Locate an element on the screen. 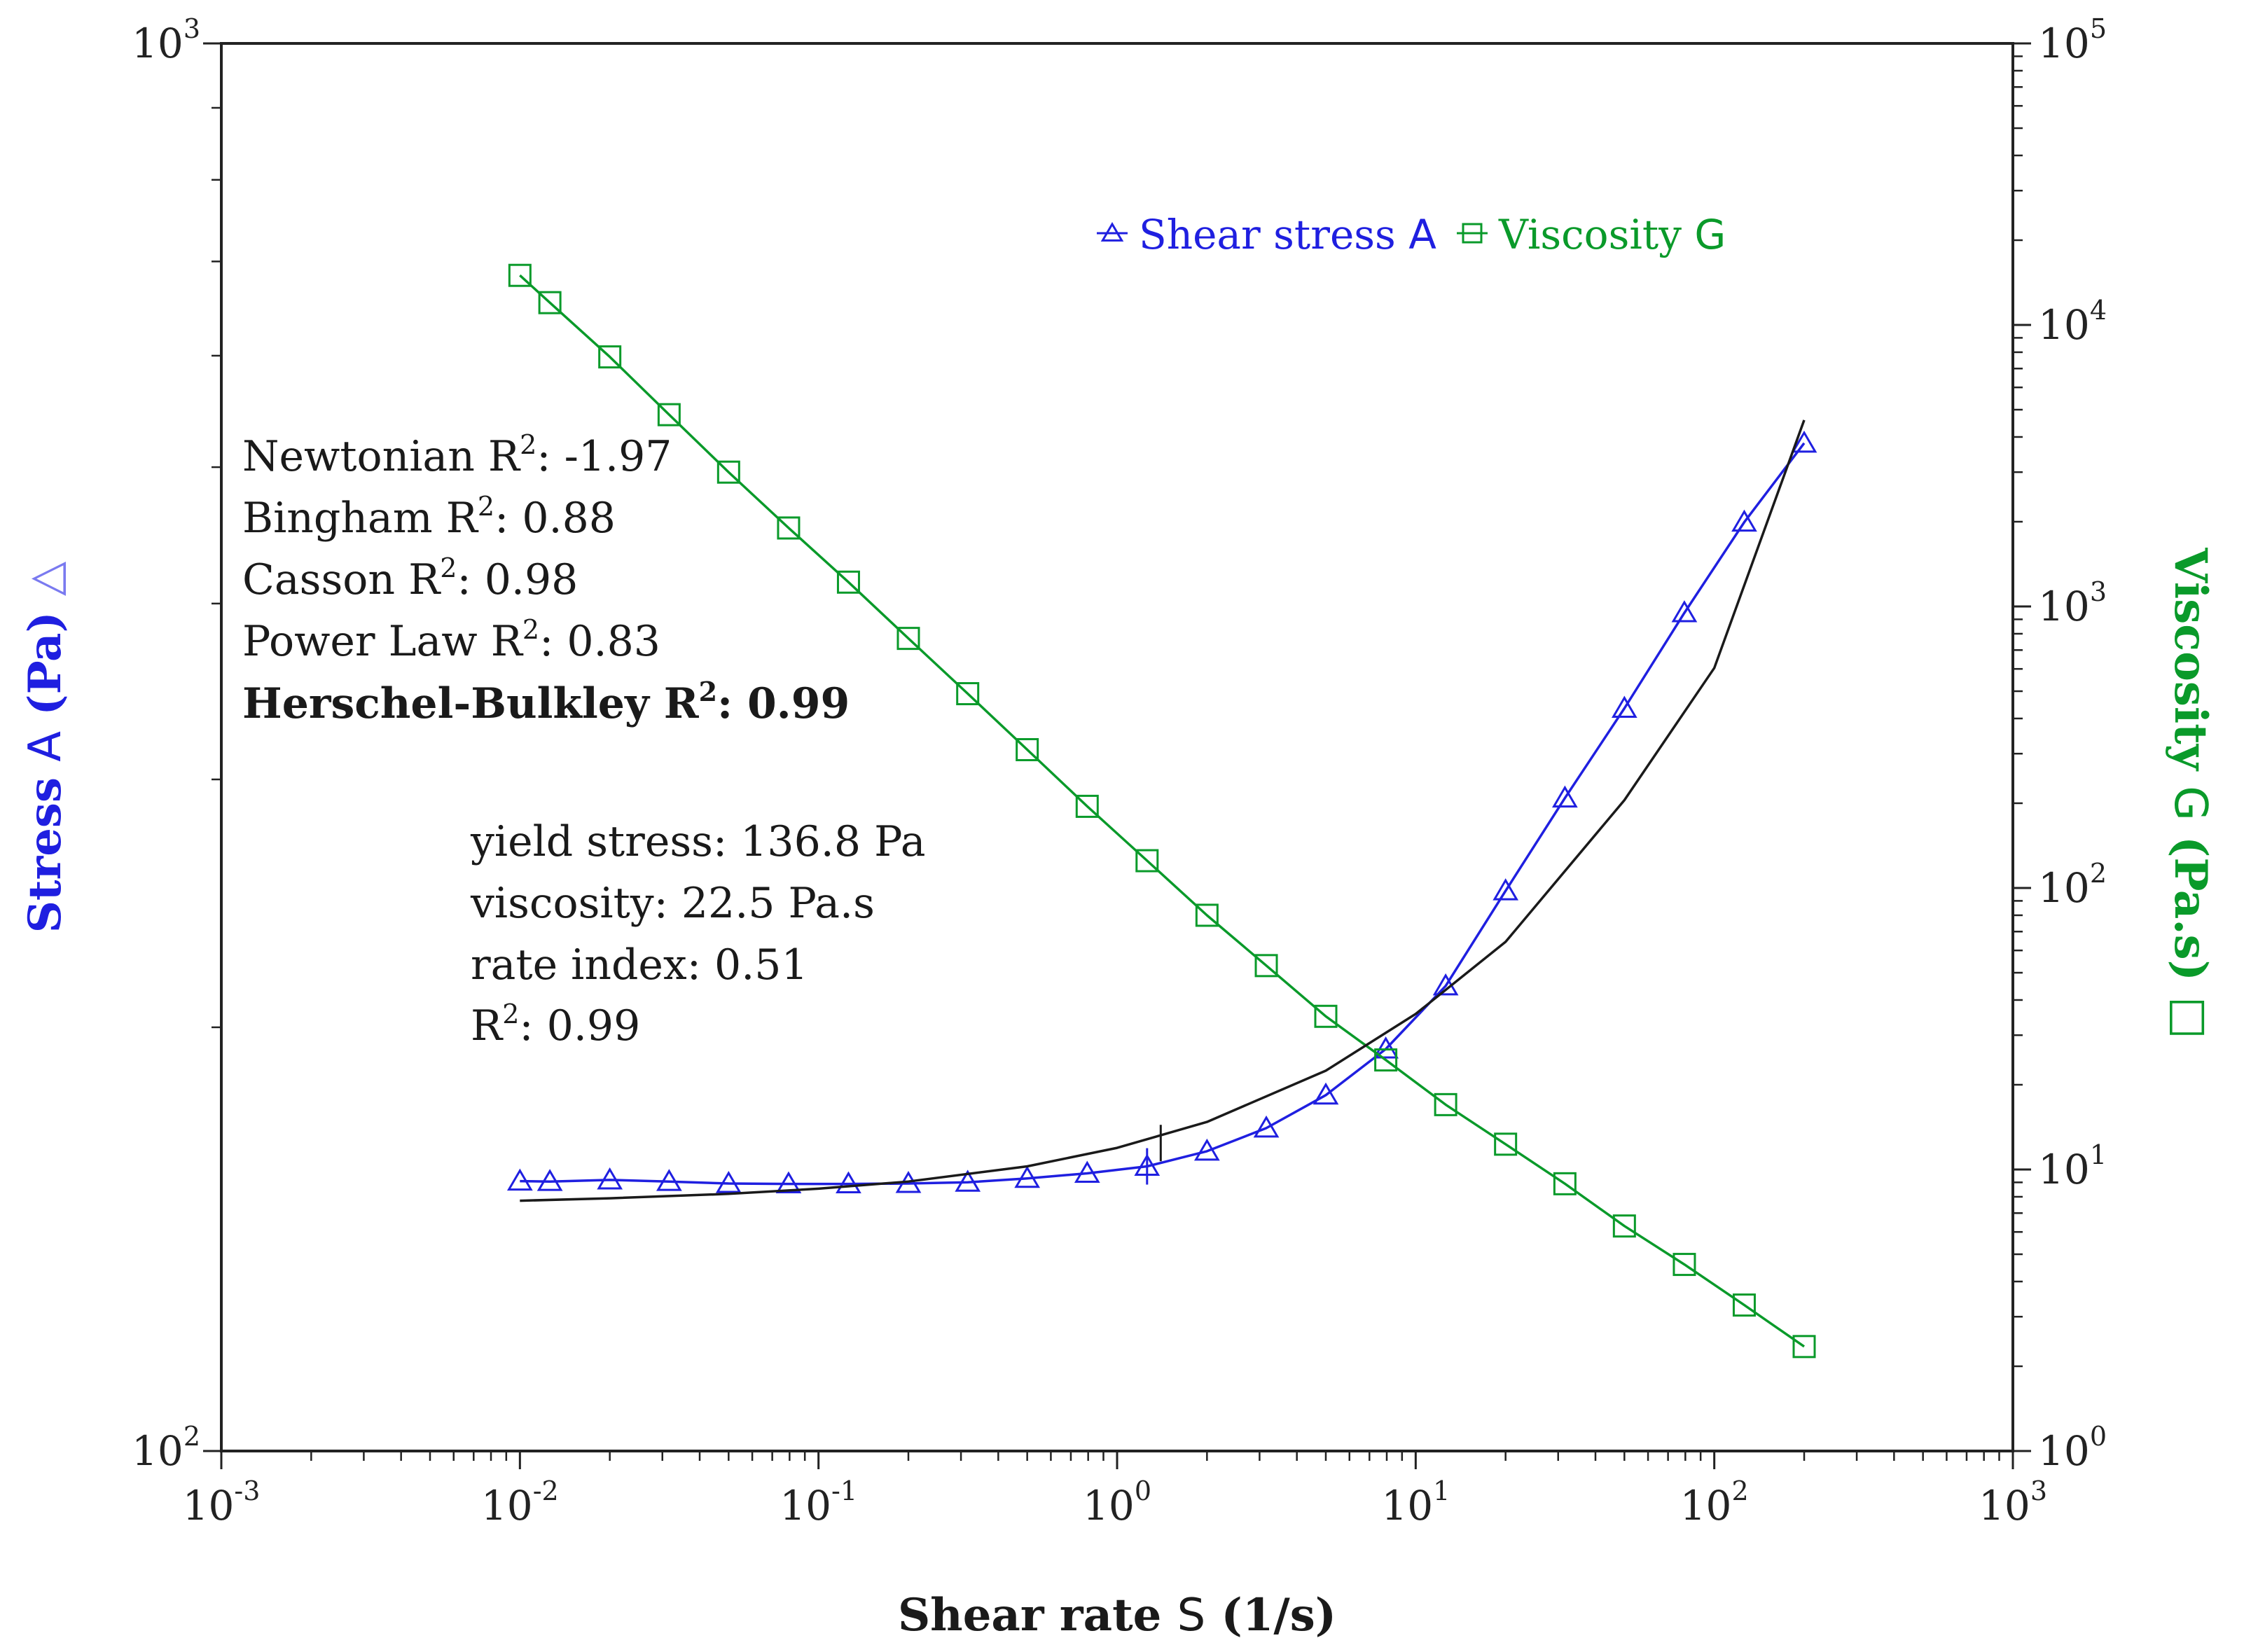 This screenshot has width=2244, height=1652. legend-label: Shear stress A is located at coordinates (1287, 234).